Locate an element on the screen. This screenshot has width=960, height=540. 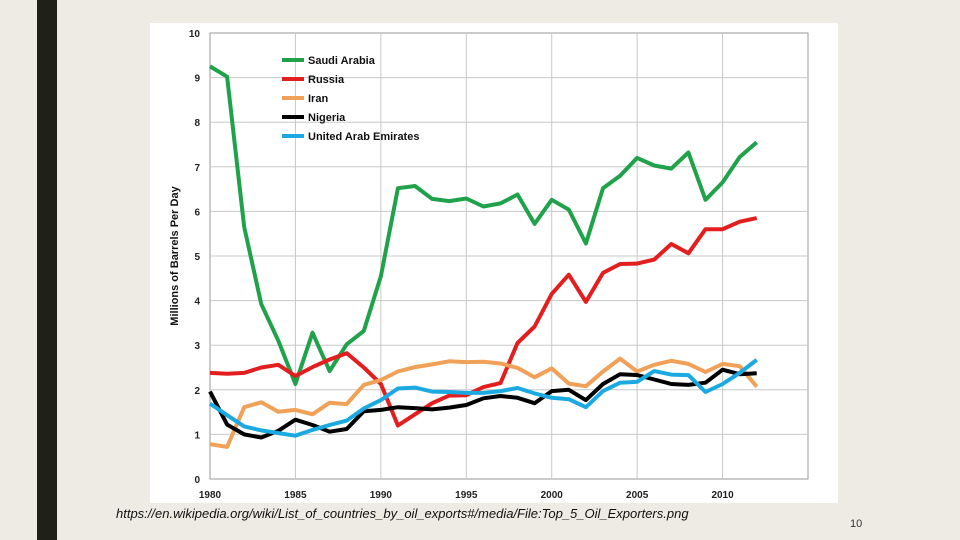
legend-label-iran: Iran is located at coordinates (318, 99).